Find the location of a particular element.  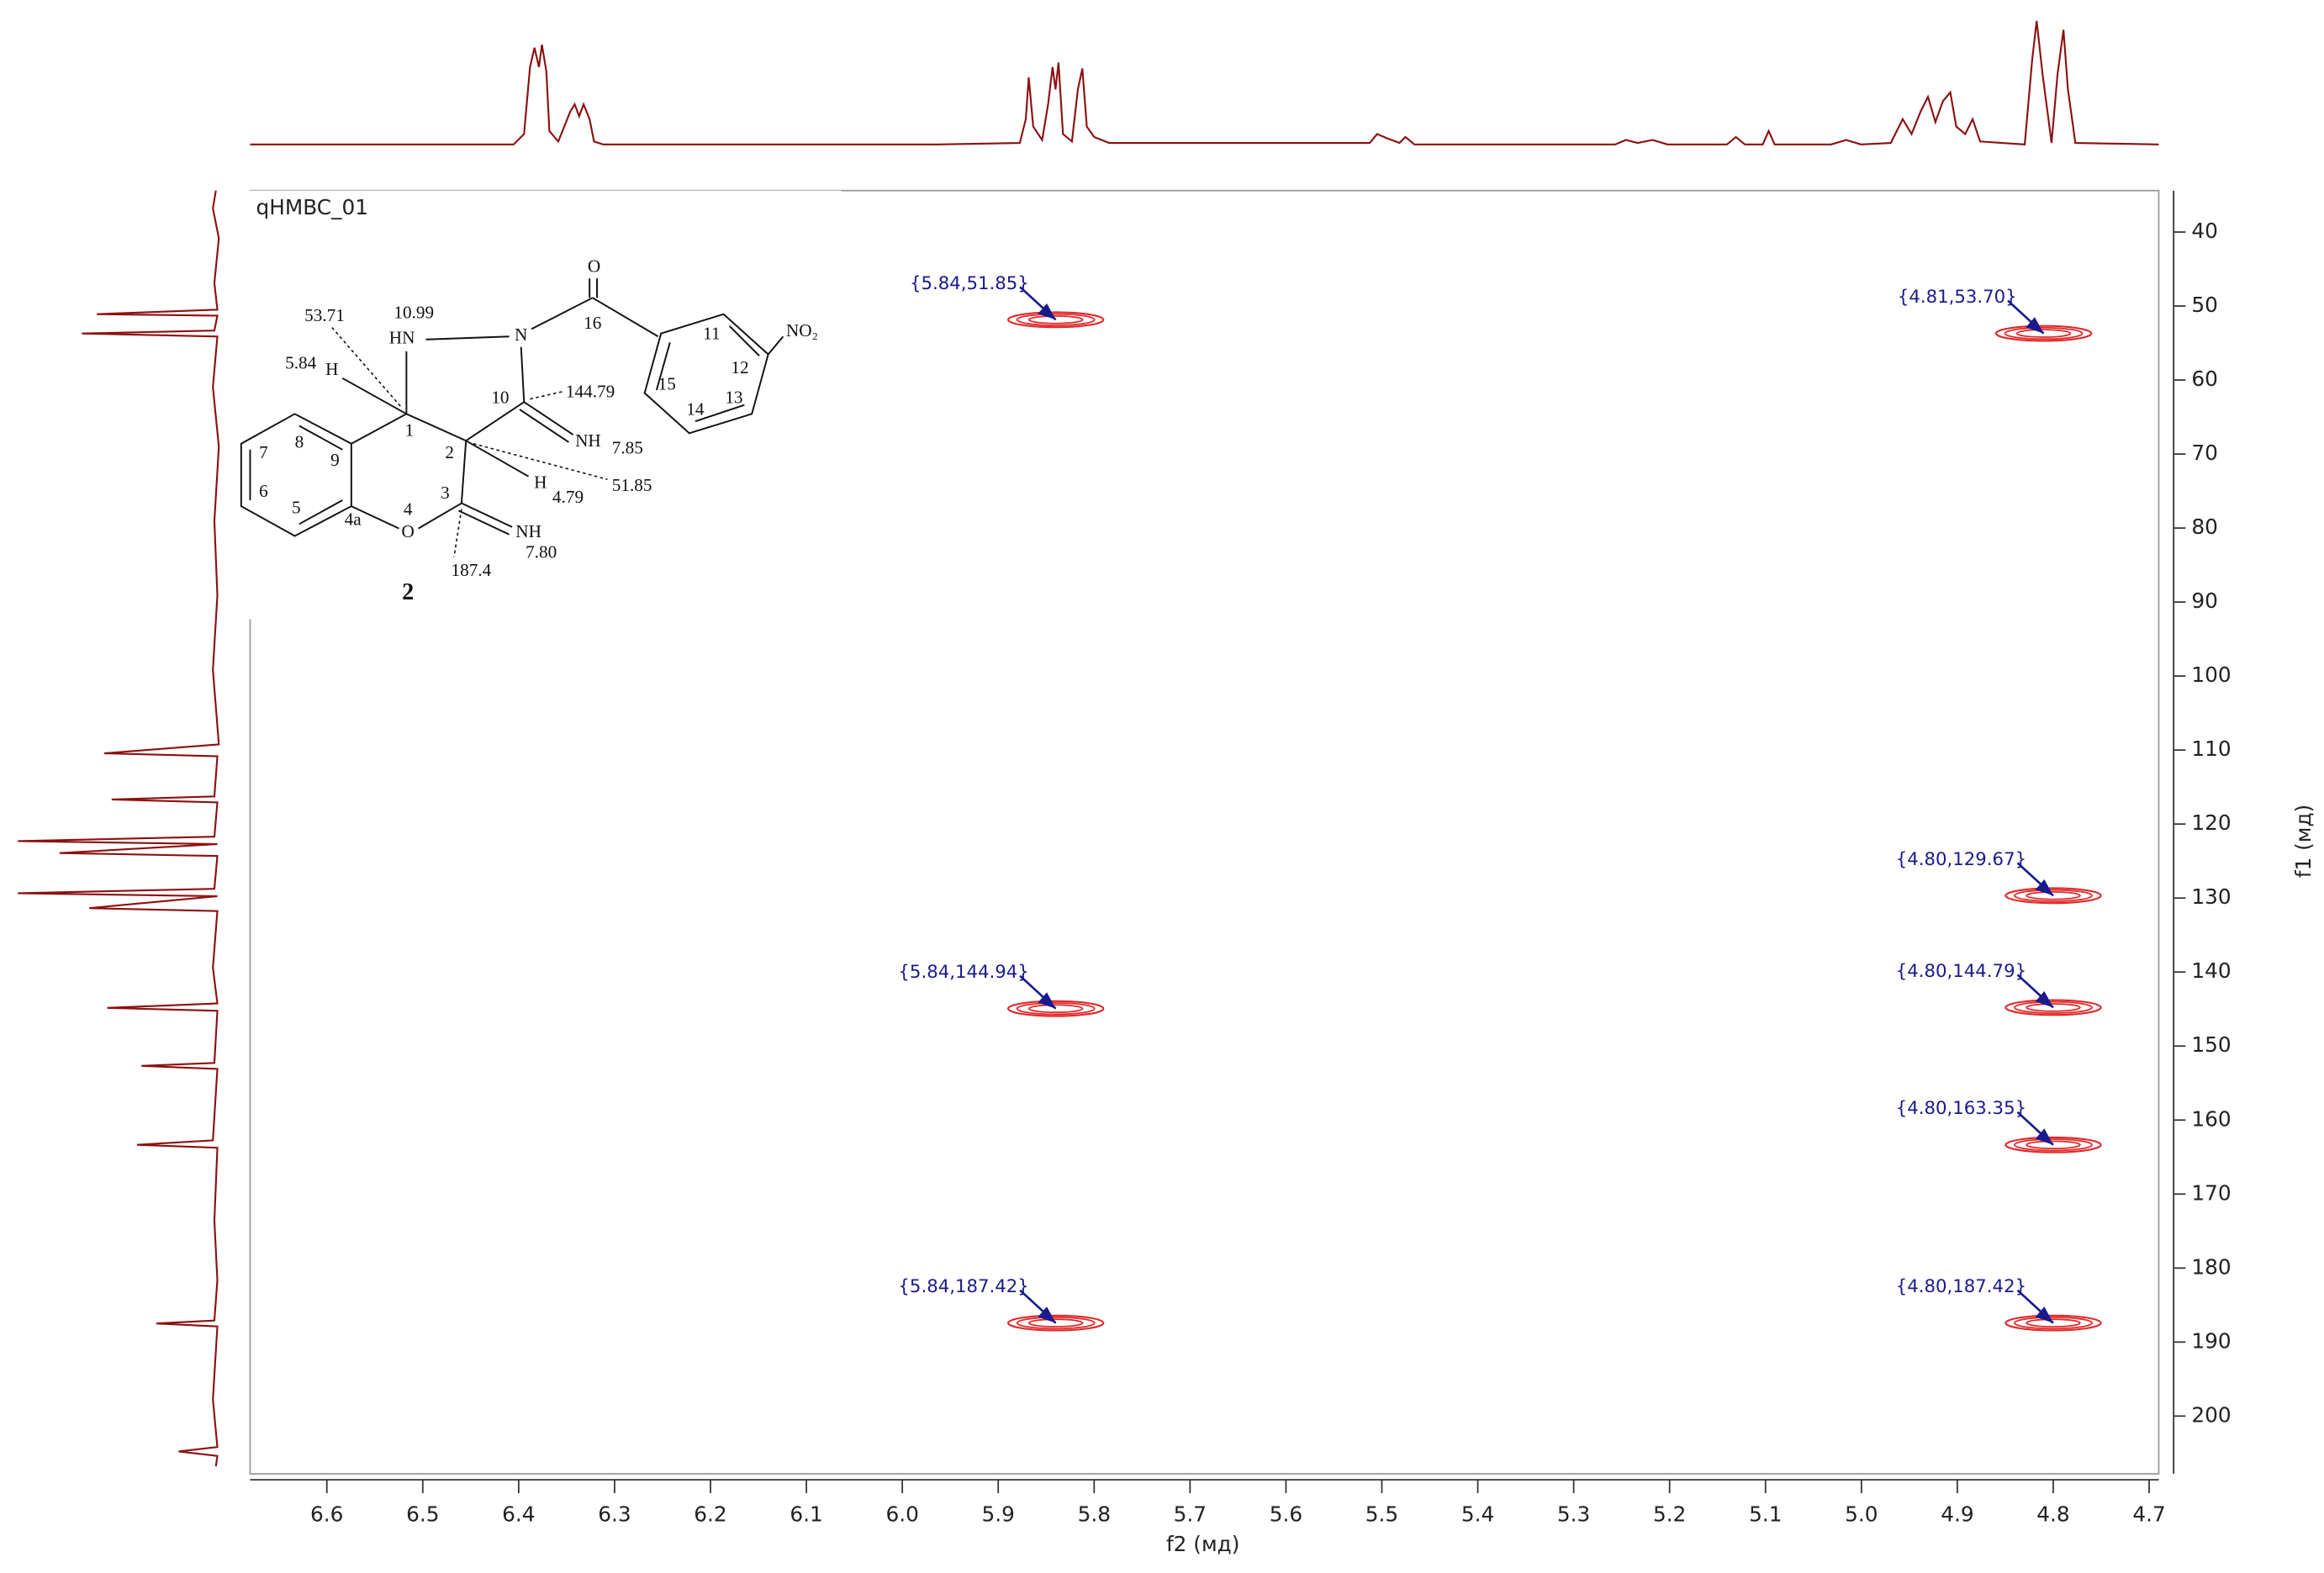

x-tick-label: 6.3 is located at coordinates (614, 1514).